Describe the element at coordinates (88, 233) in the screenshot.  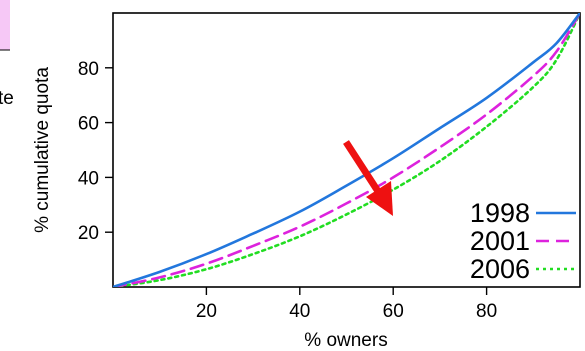
I see `y-tick-label: 20` at that location.